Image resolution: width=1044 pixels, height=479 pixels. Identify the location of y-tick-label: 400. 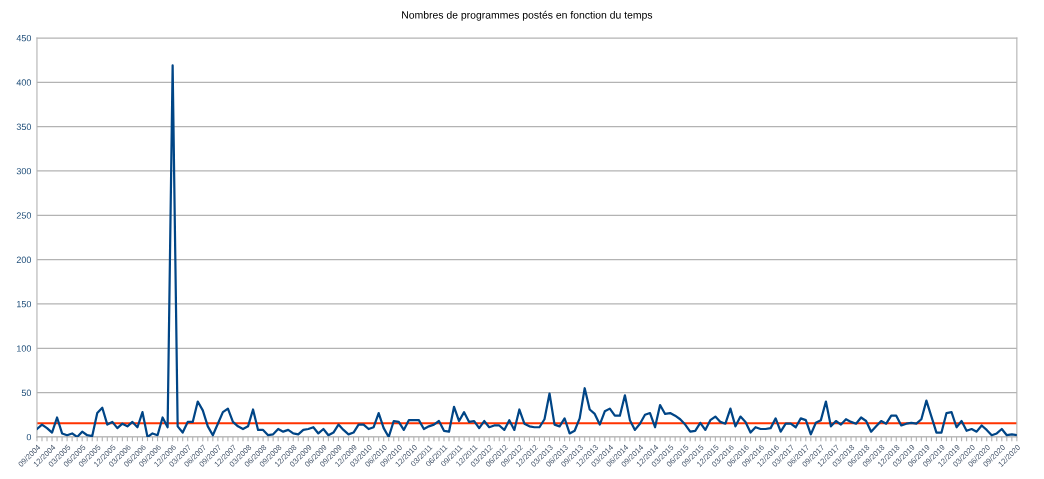
(24, 82).